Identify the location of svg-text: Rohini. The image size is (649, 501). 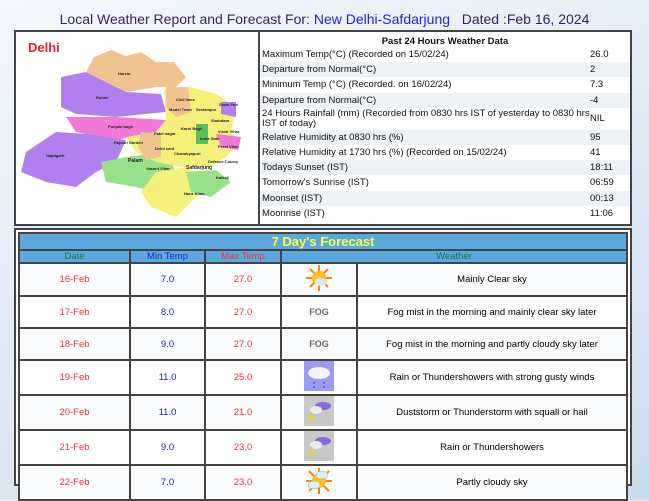
(102, 97).